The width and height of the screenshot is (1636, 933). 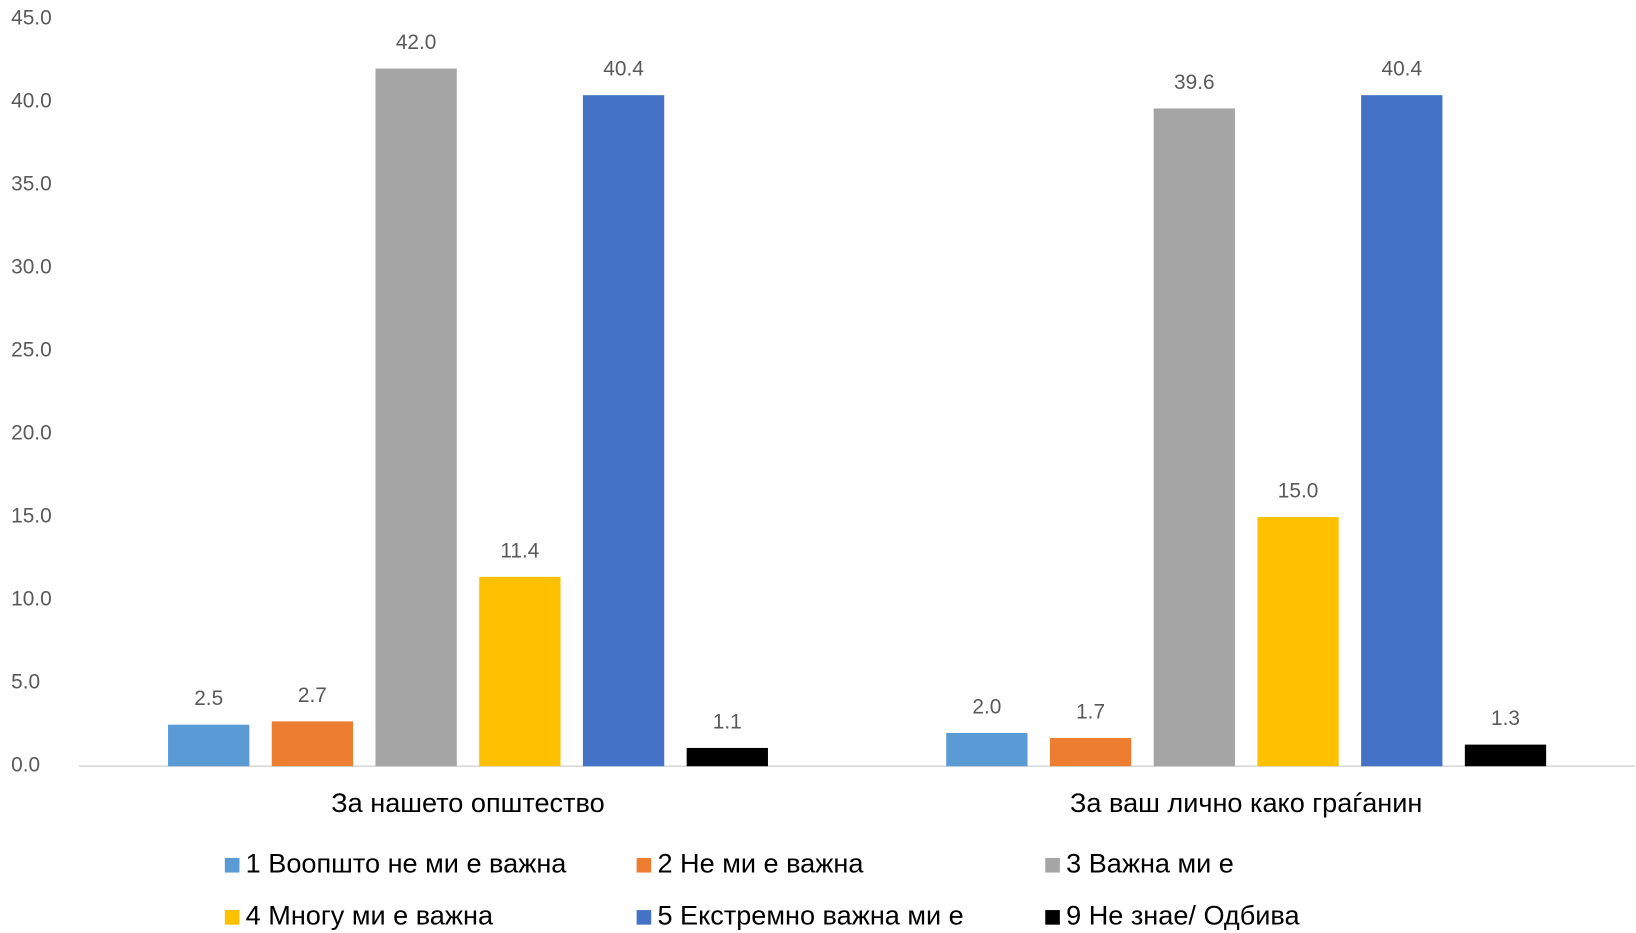 What do you see at coordinates (312, 695) in the screenshot?
I see `data-label: 2.7` at bounding box center [312, 695].